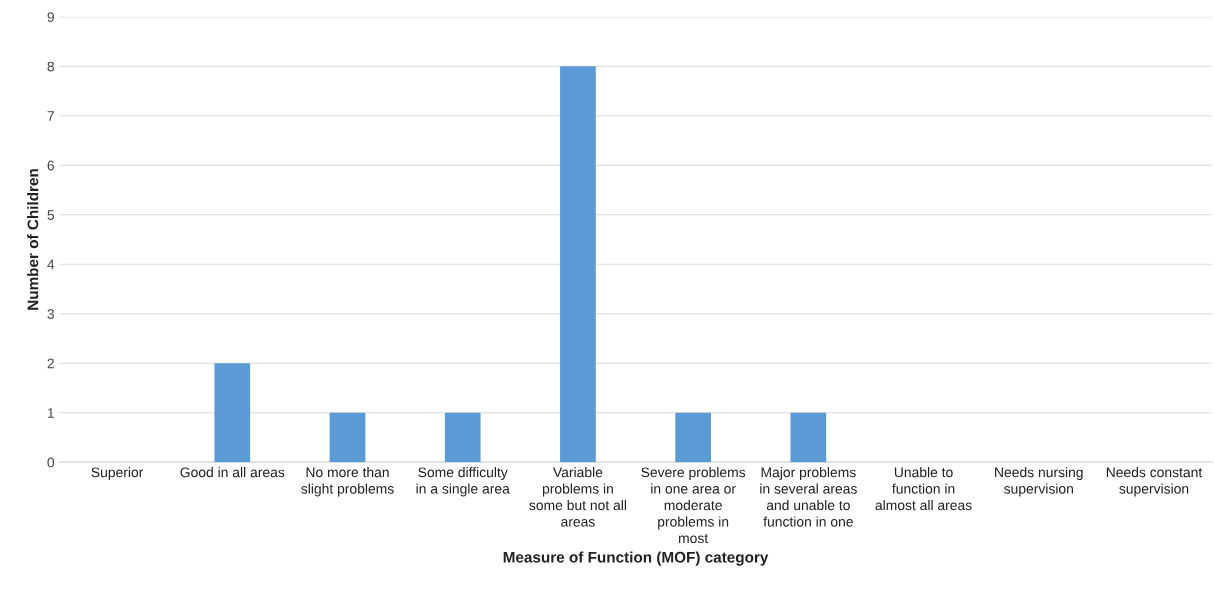 Image resolution: width=1214 pixels, height=601 pixels. I want to click on y-tick-label: 6, so click(51, 165).